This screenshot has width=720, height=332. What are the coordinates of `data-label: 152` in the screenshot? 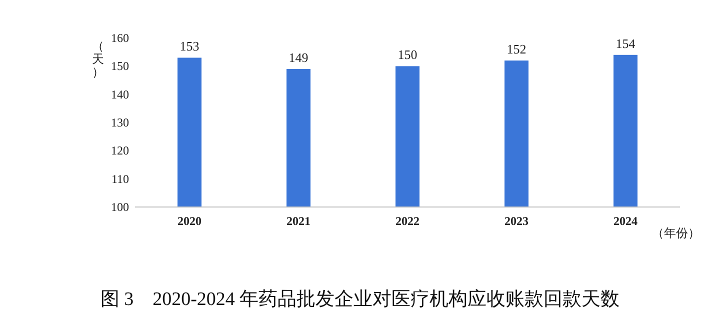 It's located at (516, 49).